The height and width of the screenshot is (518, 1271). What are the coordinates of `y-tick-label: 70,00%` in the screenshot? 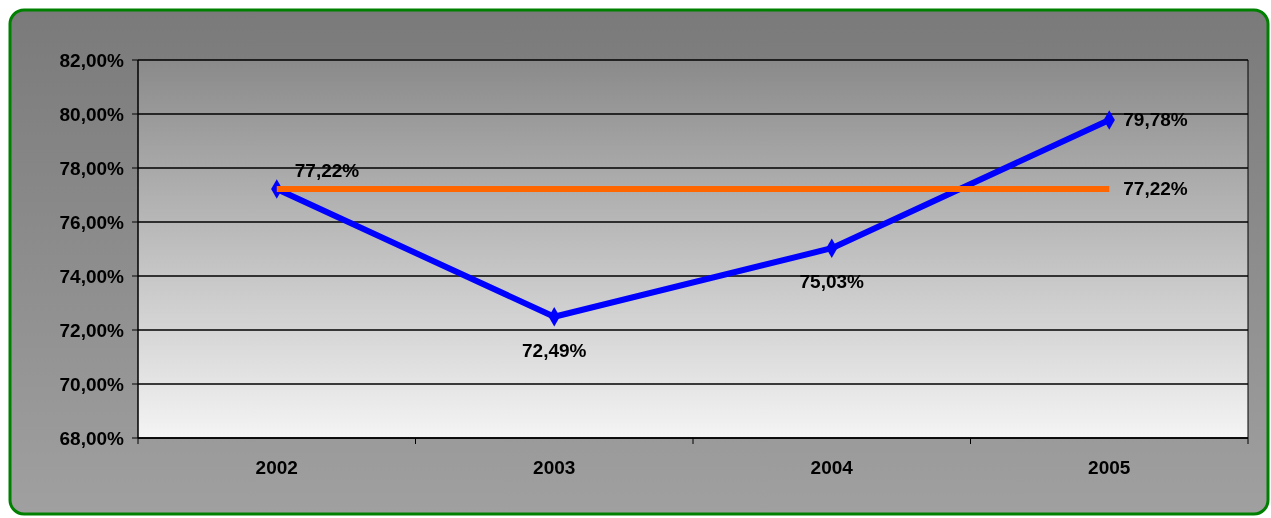 It's located at (92, 384).